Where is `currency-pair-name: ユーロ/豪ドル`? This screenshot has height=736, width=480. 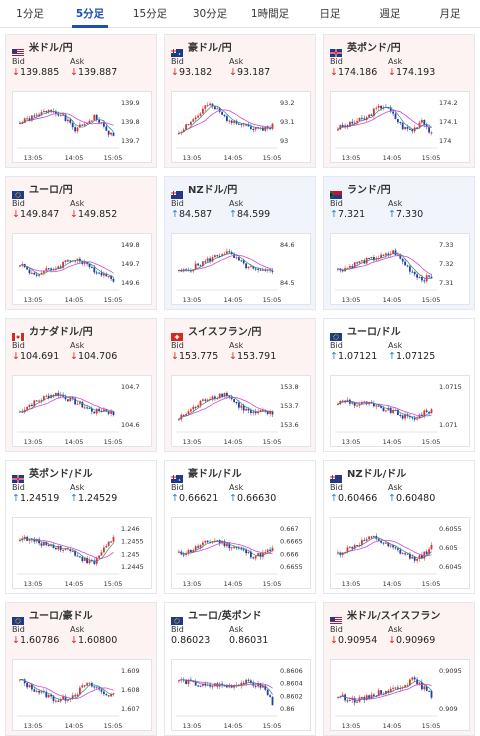
currency-pair-name: ユーロ/豪ドル is located at coordinates (61, 616).